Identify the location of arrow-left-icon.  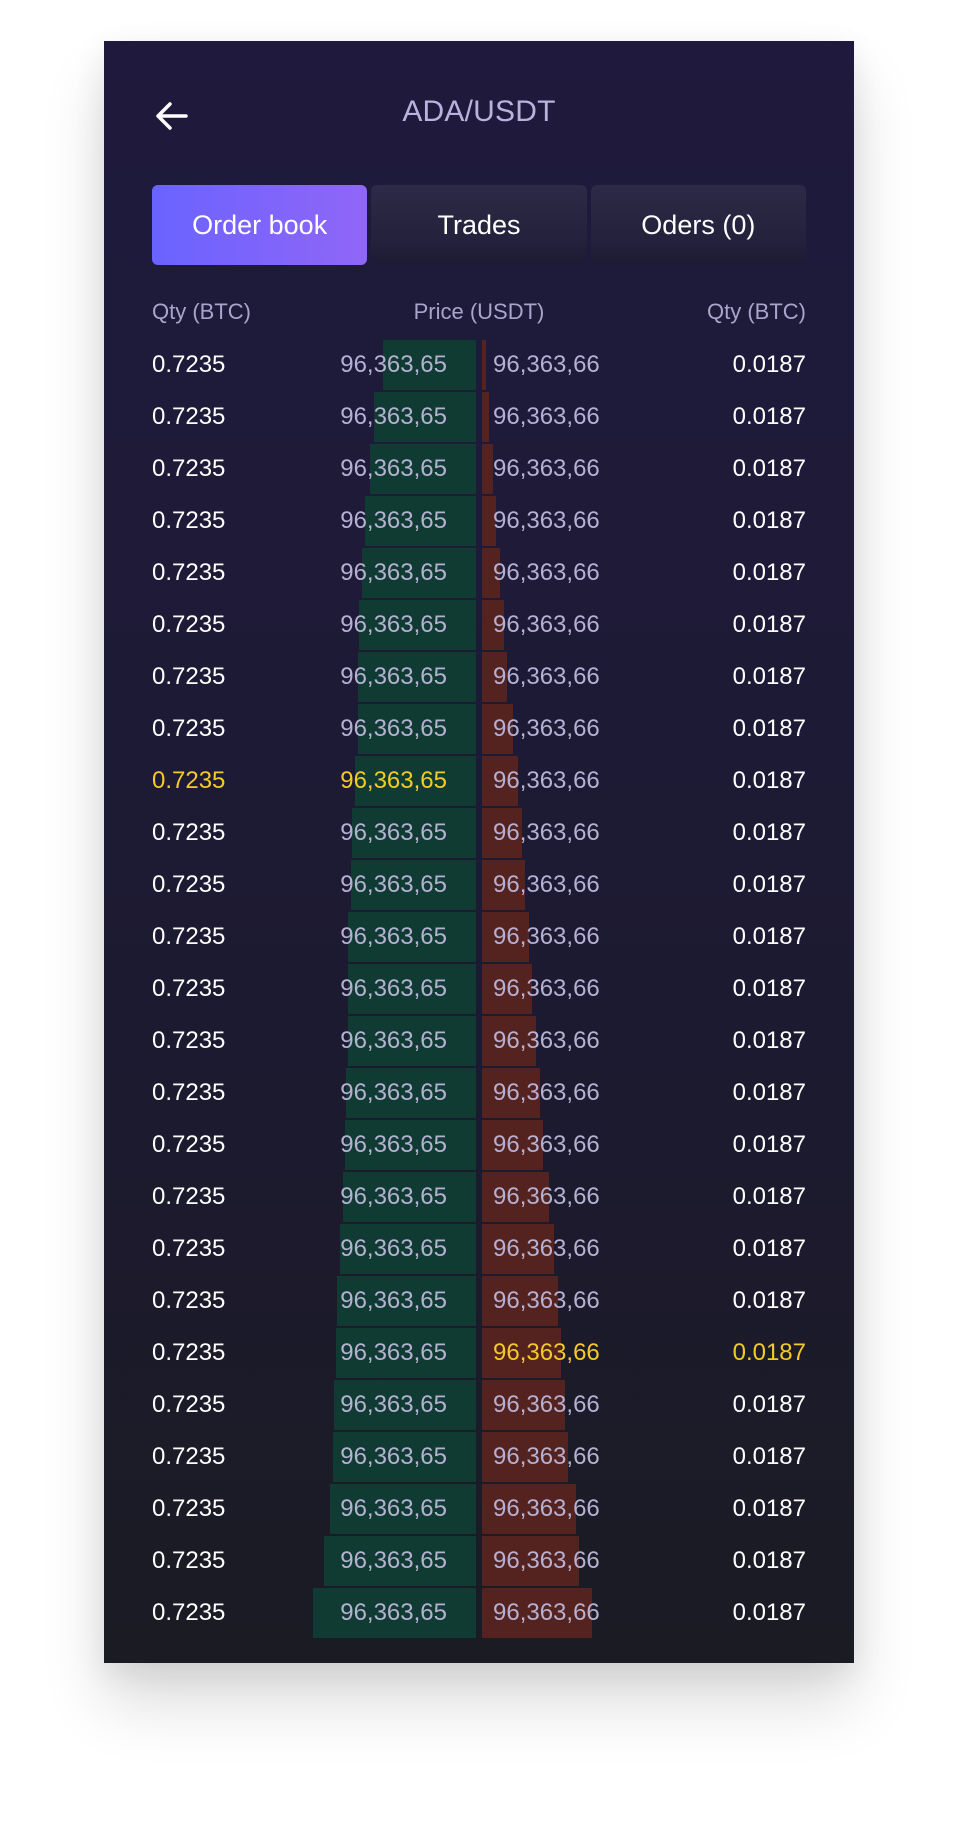
(172, 116).